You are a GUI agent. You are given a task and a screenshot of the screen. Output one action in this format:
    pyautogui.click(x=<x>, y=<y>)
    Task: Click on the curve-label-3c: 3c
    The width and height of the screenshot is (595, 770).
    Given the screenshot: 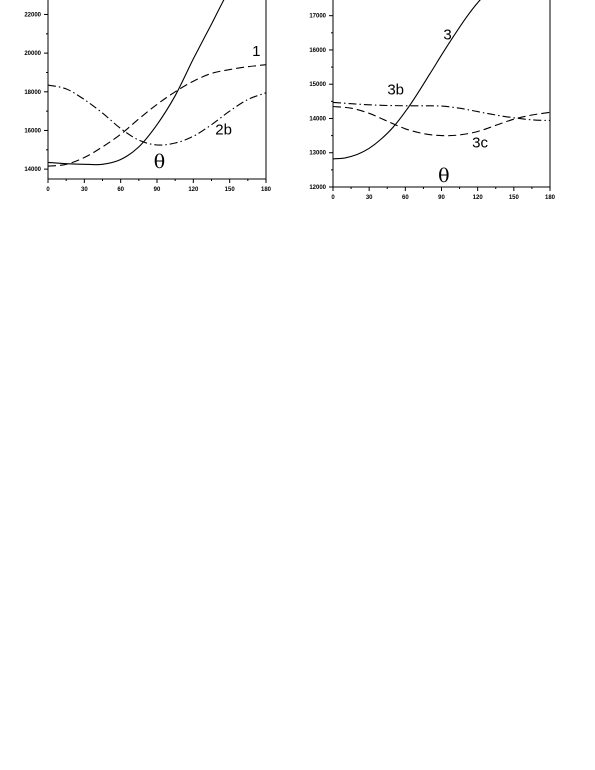 What is the action you would take?
    pyautogui.click(x=480, y=143)
    